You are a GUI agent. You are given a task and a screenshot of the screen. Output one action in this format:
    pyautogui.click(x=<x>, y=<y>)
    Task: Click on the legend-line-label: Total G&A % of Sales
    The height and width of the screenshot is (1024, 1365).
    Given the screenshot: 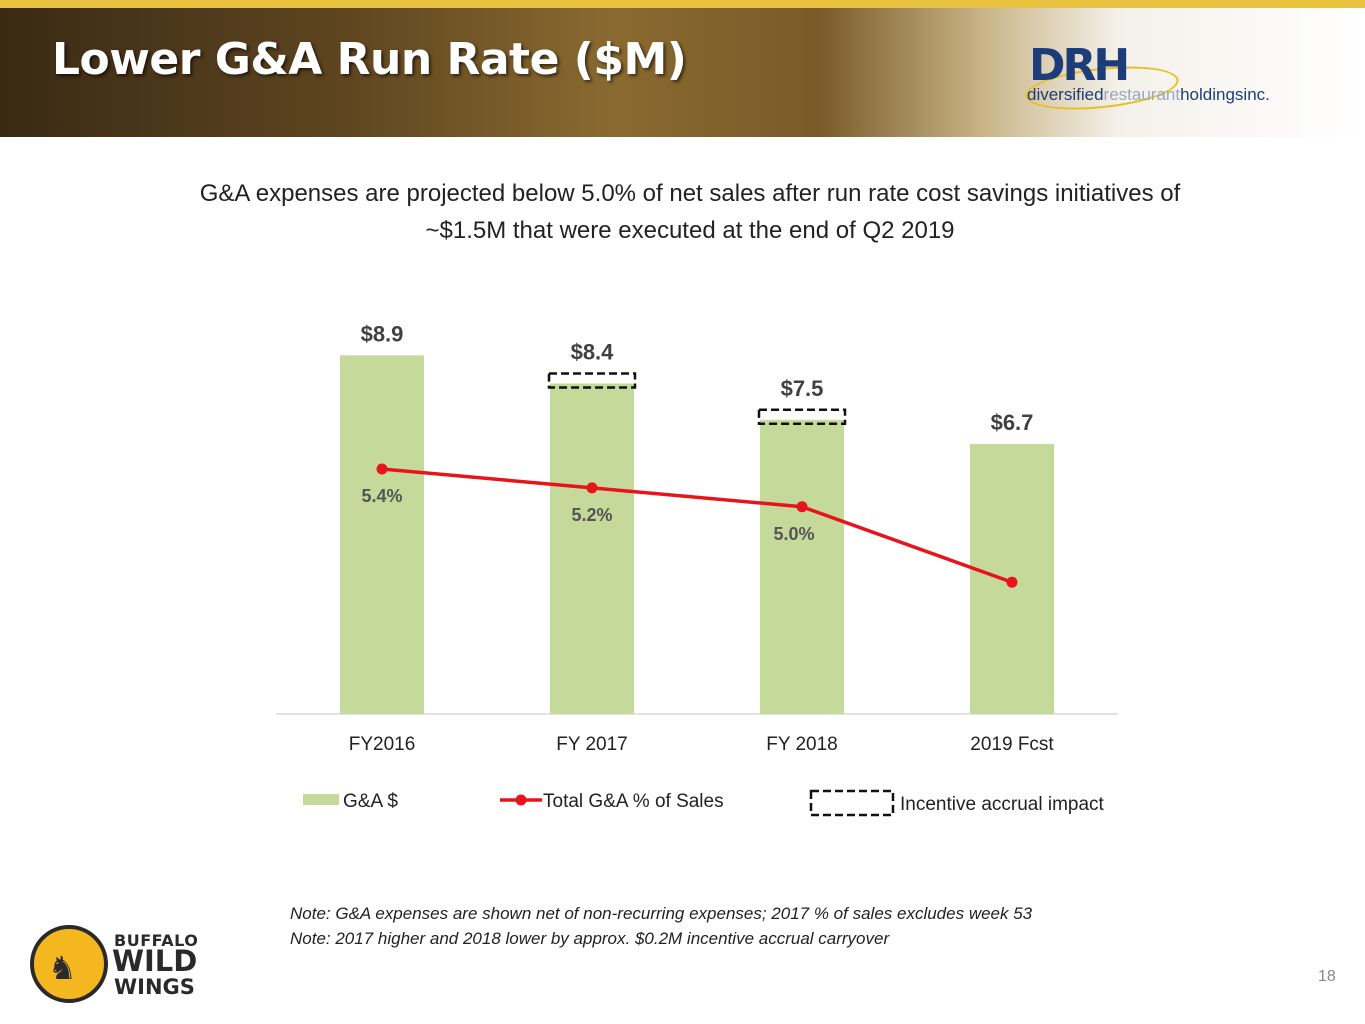 What is the action you would take?
    pyautogui.click(x=633, y=801)
    